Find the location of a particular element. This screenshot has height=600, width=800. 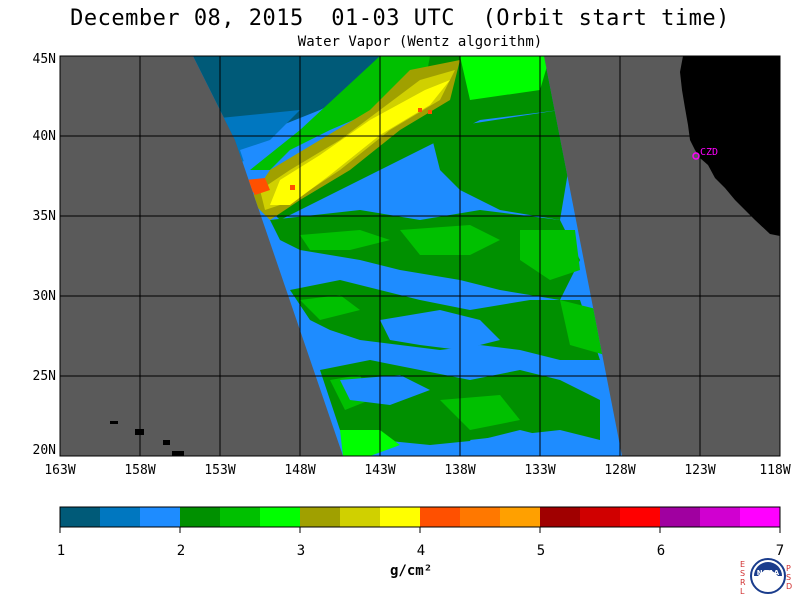

noaa-seal-icon: NOAA is located at coordinates (768, 576).